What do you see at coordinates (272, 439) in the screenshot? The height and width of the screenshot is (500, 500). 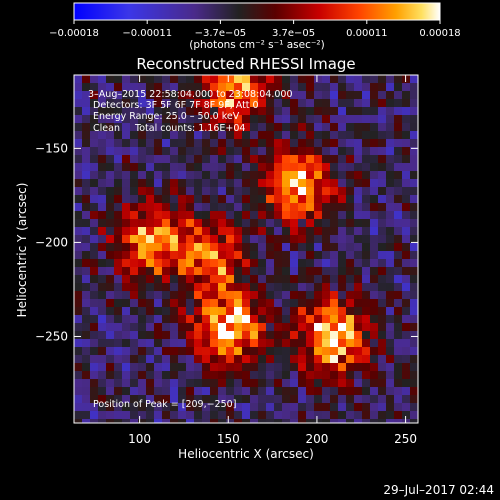 I see `x-axis-tick-labels: 100 150 200 250` at bounding box center [272, 439].